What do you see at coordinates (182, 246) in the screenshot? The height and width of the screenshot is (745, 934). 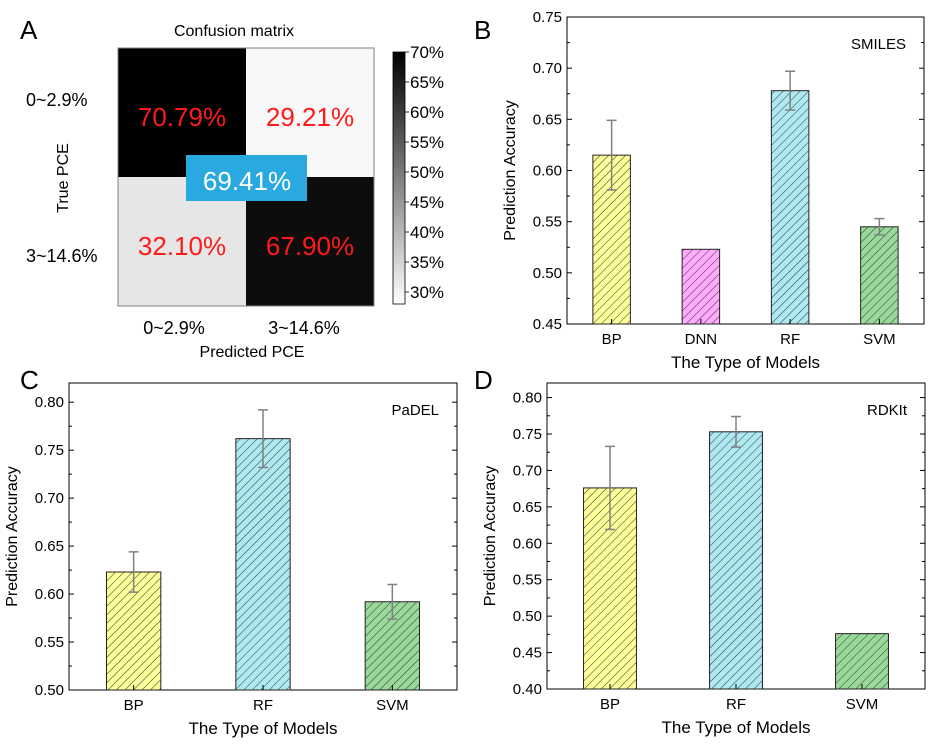 I see `matrix-cell-label: 32.10%` at bounding box center [182, 246].